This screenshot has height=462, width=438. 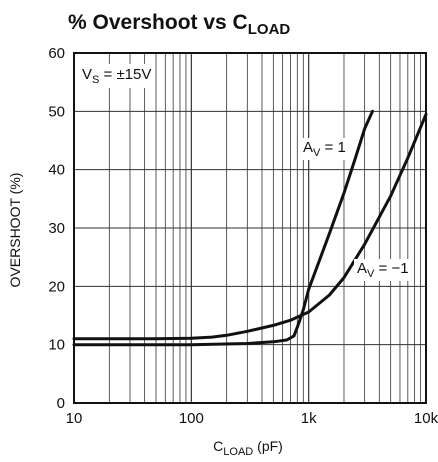 What do you see at coordinates (362, 268) in the screenshot?
I see `series-label-1-main: A` at bounding box center [362, 268].